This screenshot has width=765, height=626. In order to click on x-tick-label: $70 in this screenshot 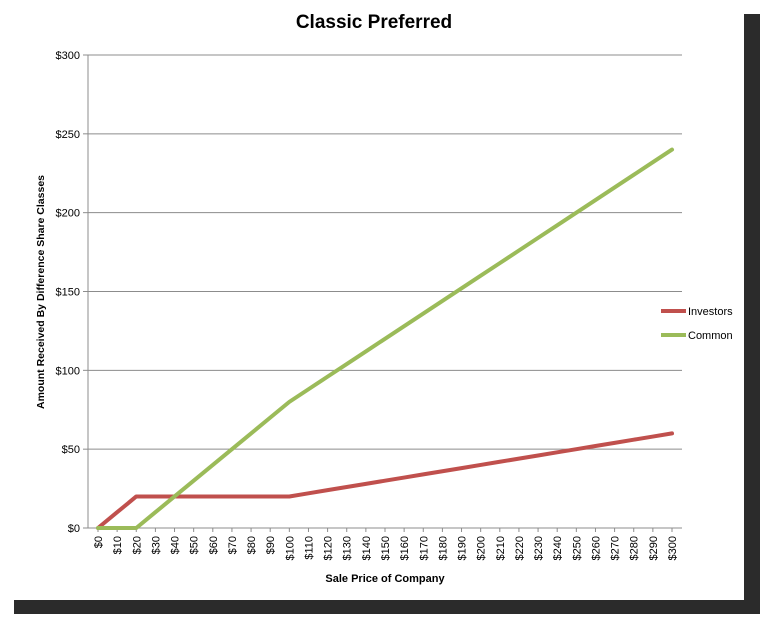, I will do `click(233, 545)`.